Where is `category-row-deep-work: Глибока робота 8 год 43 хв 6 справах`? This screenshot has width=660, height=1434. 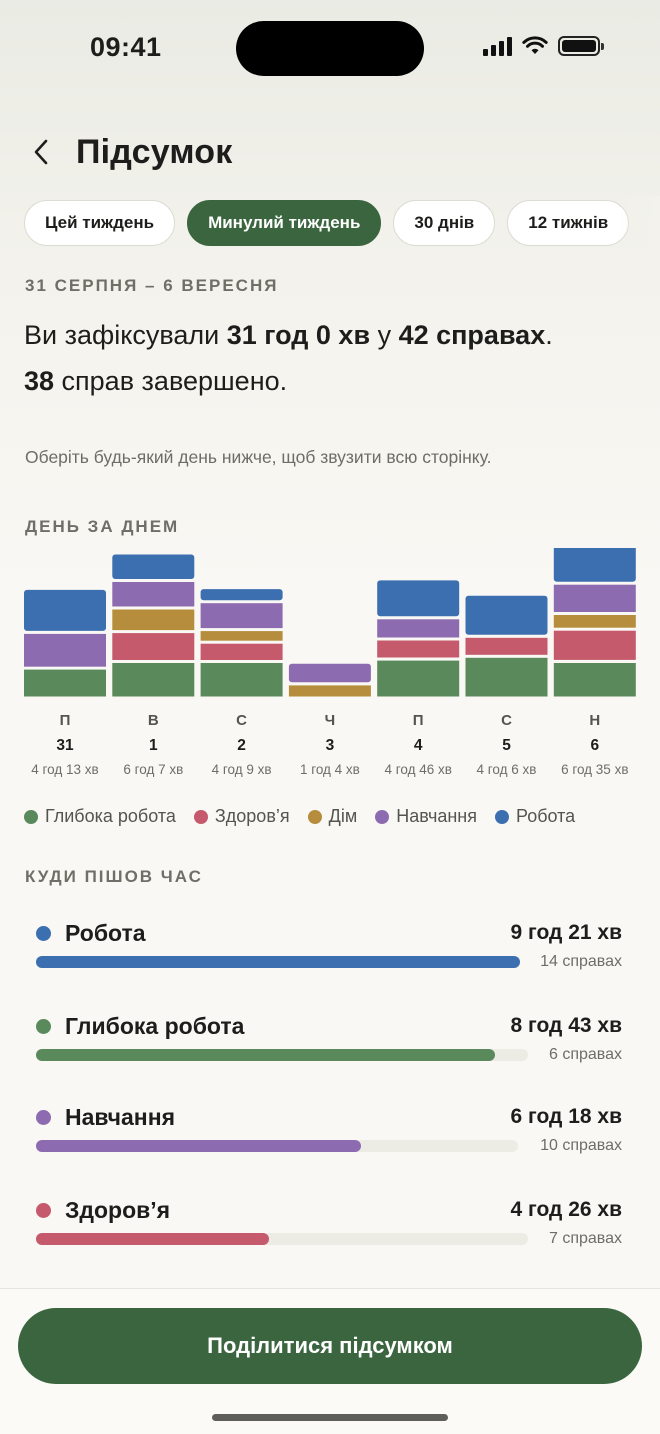 category-row-deep-work: Глибока робота 8 год 43 хв 6 справах is located at coordinates (329, 1037).